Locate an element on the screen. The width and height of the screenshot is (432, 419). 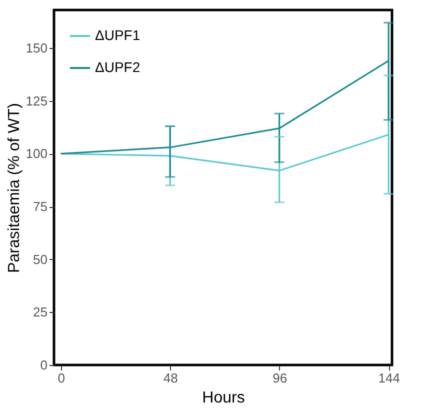
x-tick-label: 48 is located at coordinates (170, 378).